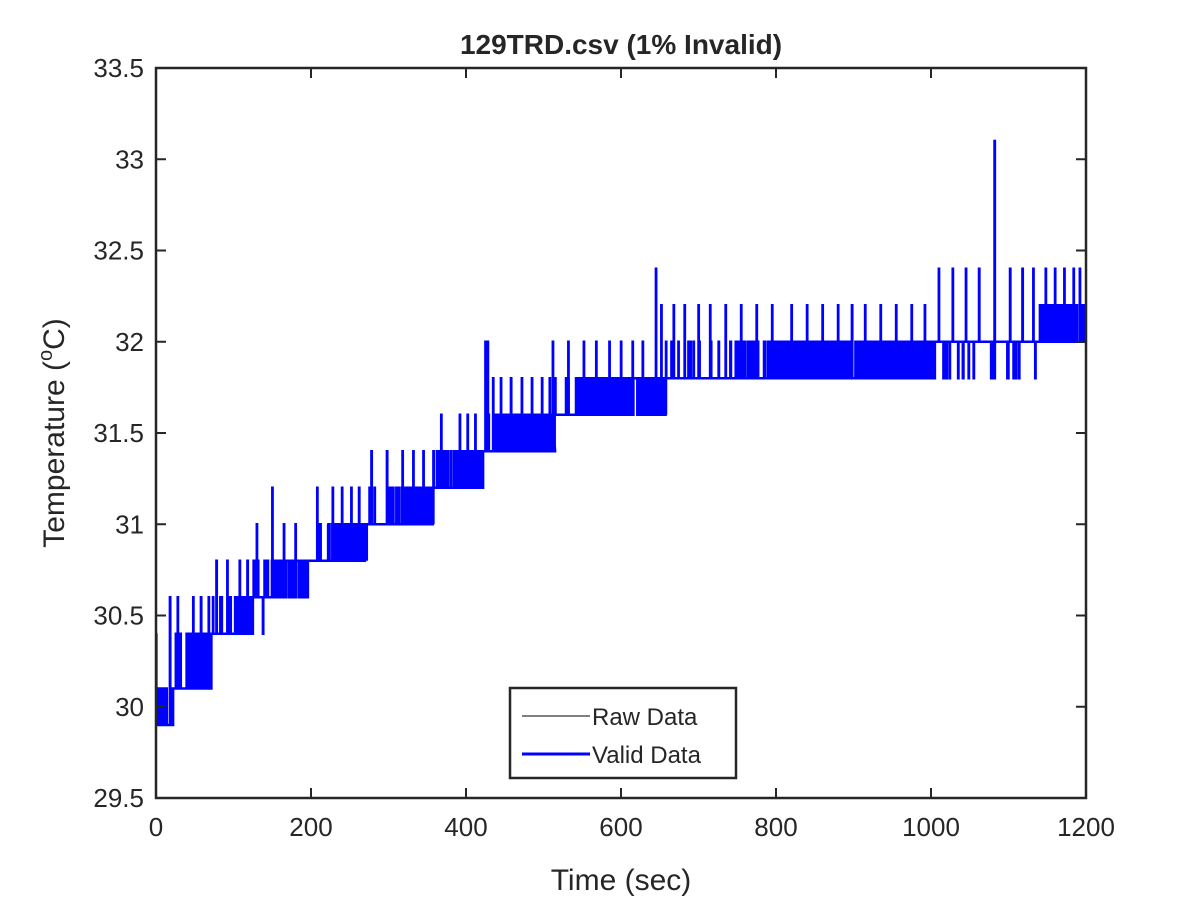 This screenshot has width=1200, height=900. I want to click on x-tick-label: 800, so click(775, 827).